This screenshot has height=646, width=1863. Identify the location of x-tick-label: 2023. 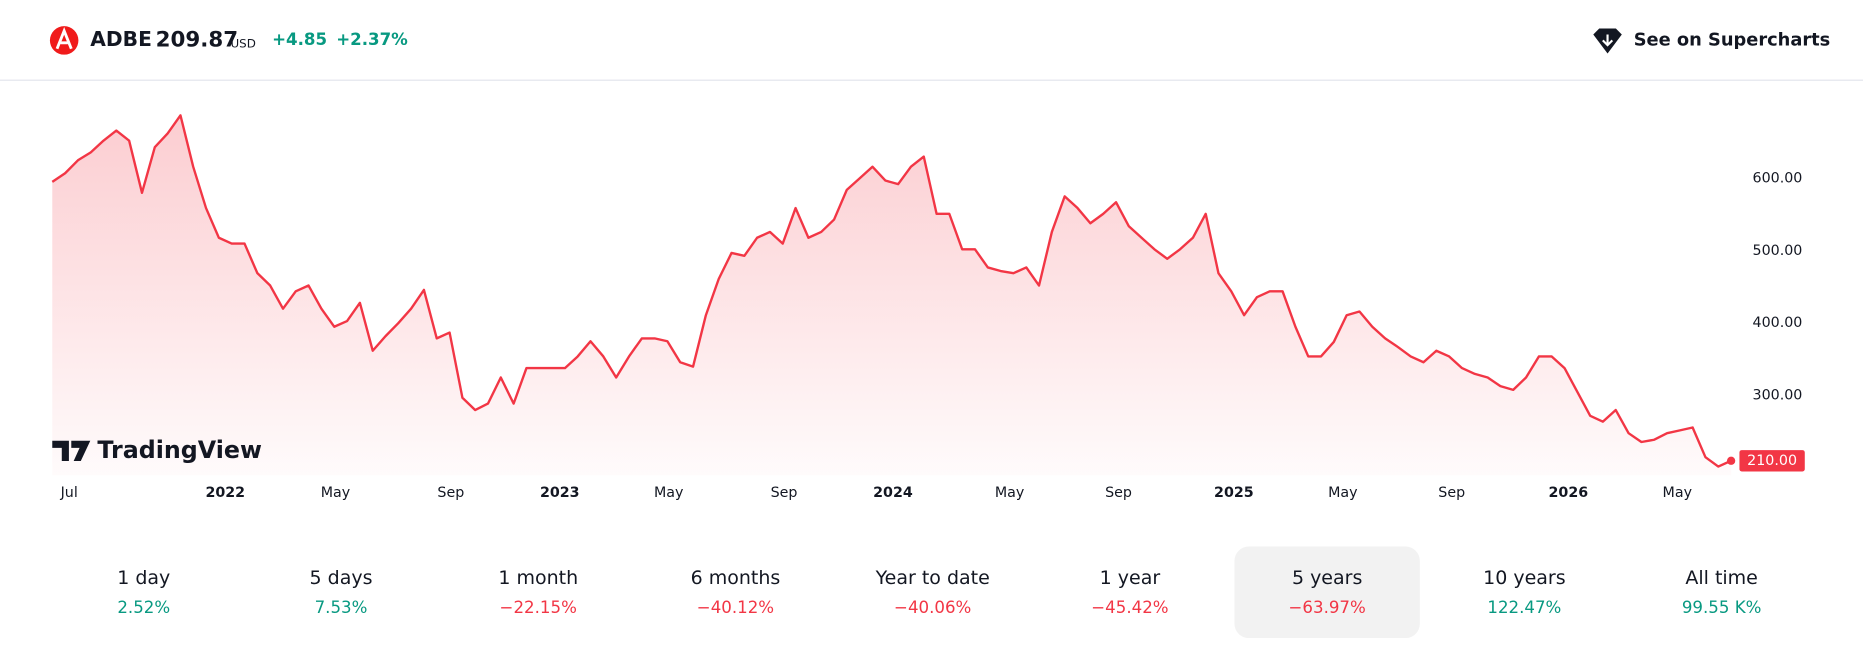
(560, 493).